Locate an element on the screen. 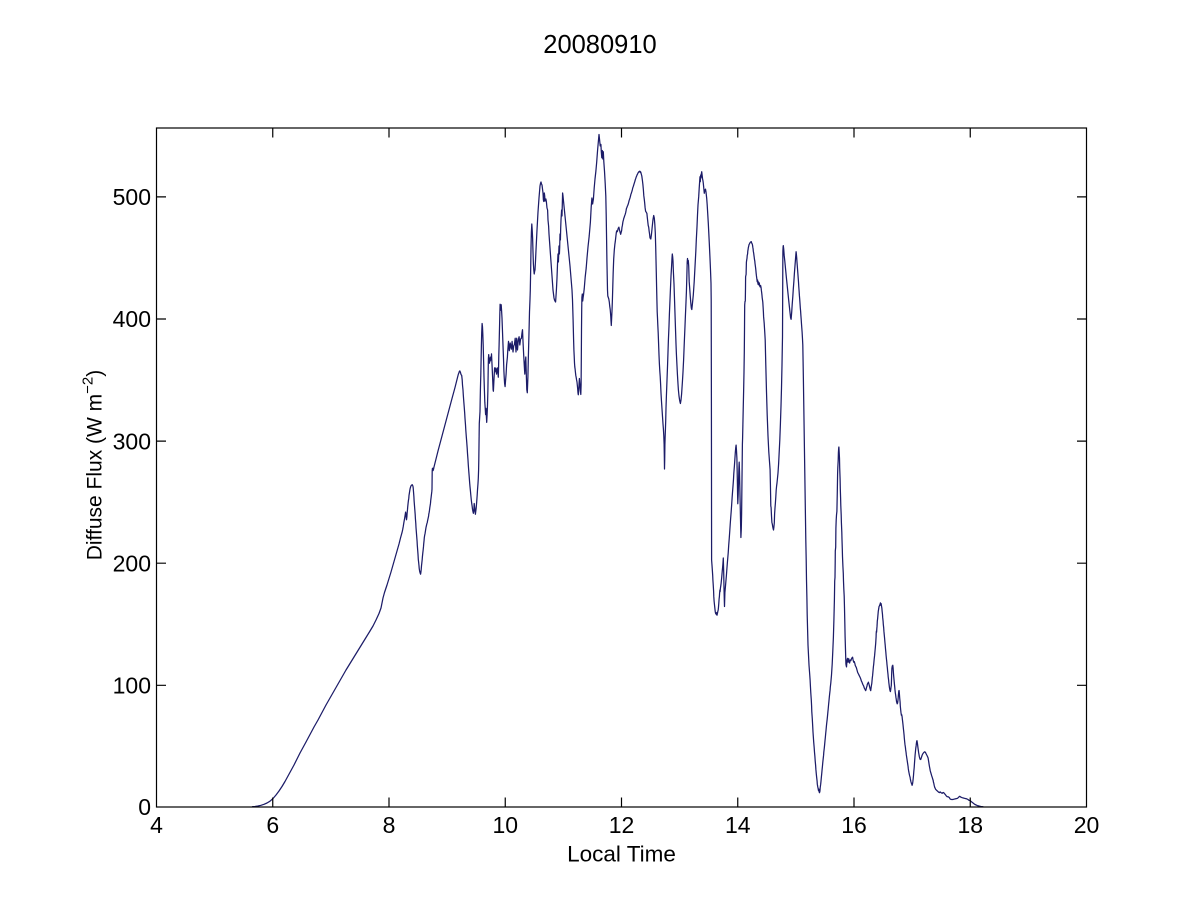 The image size is (1200, 900). svg-text: 100 is located at coordinates (132, 686).